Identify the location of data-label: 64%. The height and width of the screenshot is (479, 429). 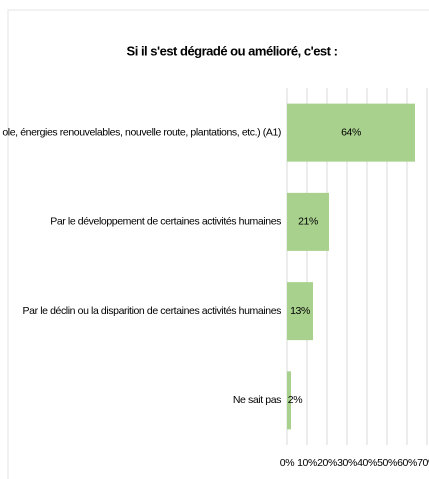
(351, 132).